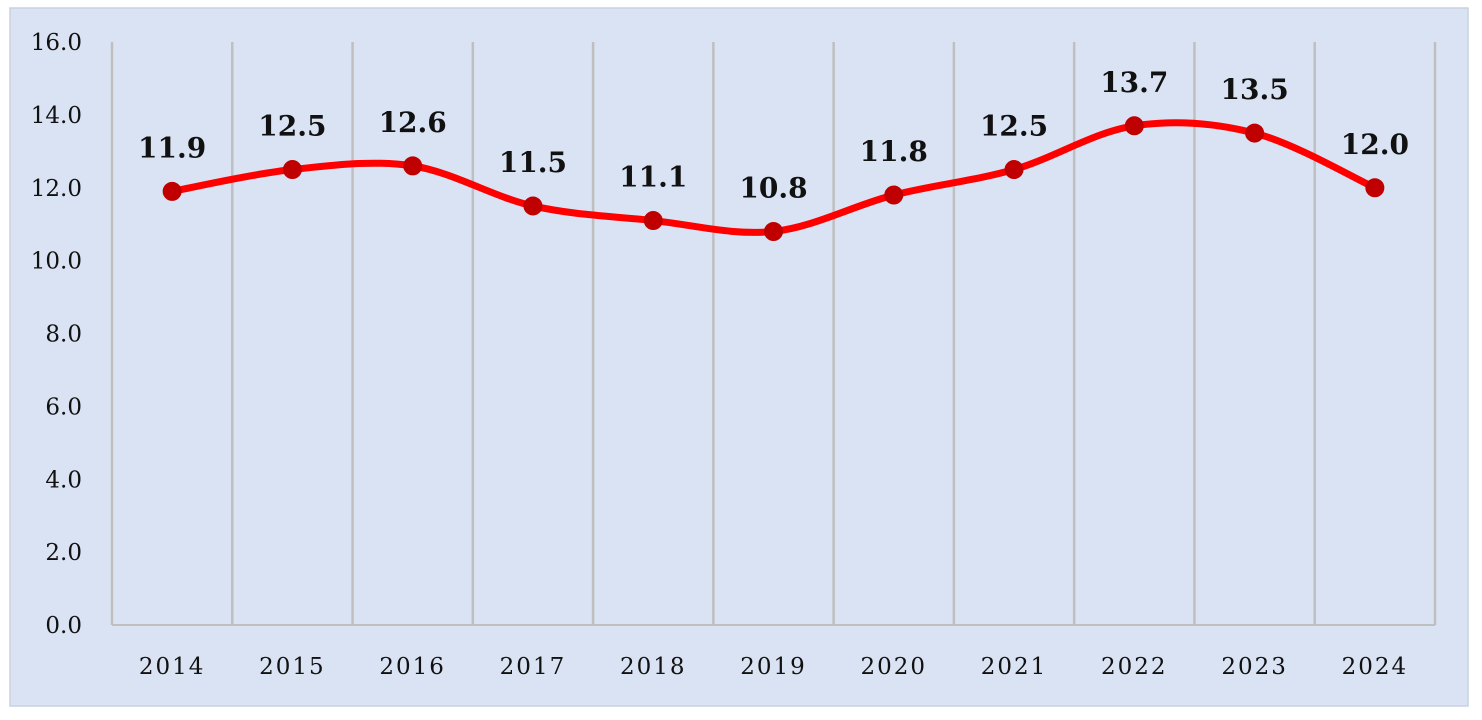 The image size is (1482, 720). Describe the element at coordinates (1254, 89) in the screenshot. I see `data-label: 13.5` at that location.